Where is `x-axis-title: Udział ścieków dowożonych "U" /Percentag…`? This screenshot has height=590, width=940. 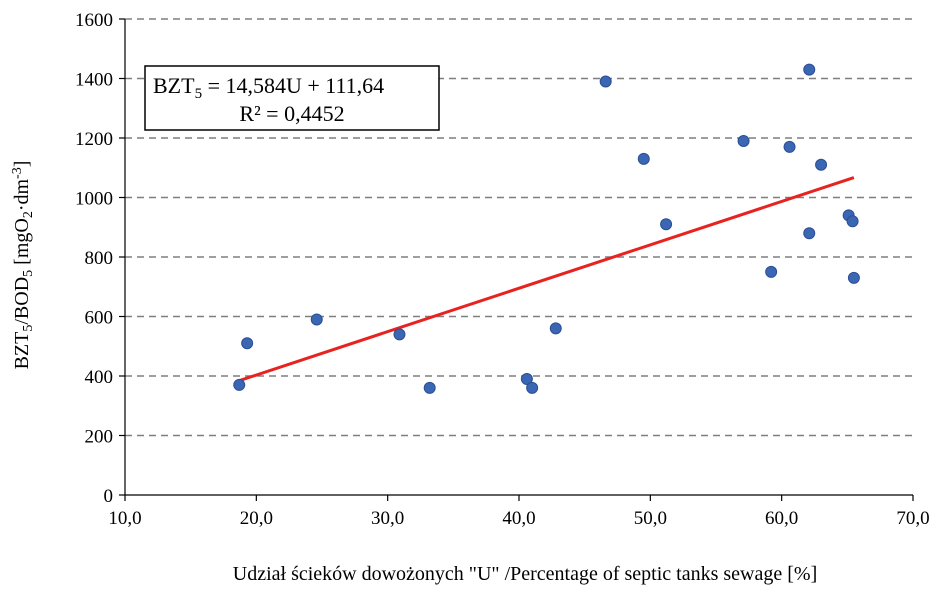
x-axis-title: Udział ścieków dowożonych "U" /Percentag… is located at coordinates (525, 574).